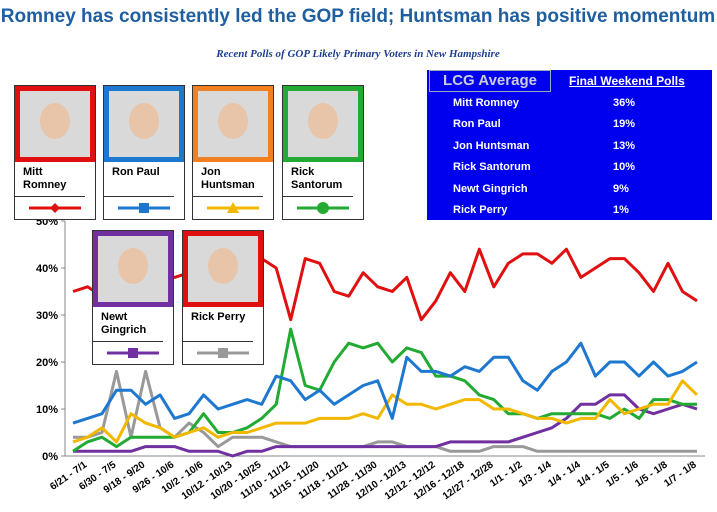 The image size is (717, 512). What do you see at coordinates (569, 168) in the screenshot?
I see `table-row: Rick Santorum 10%` at bounding box center [569, 168].